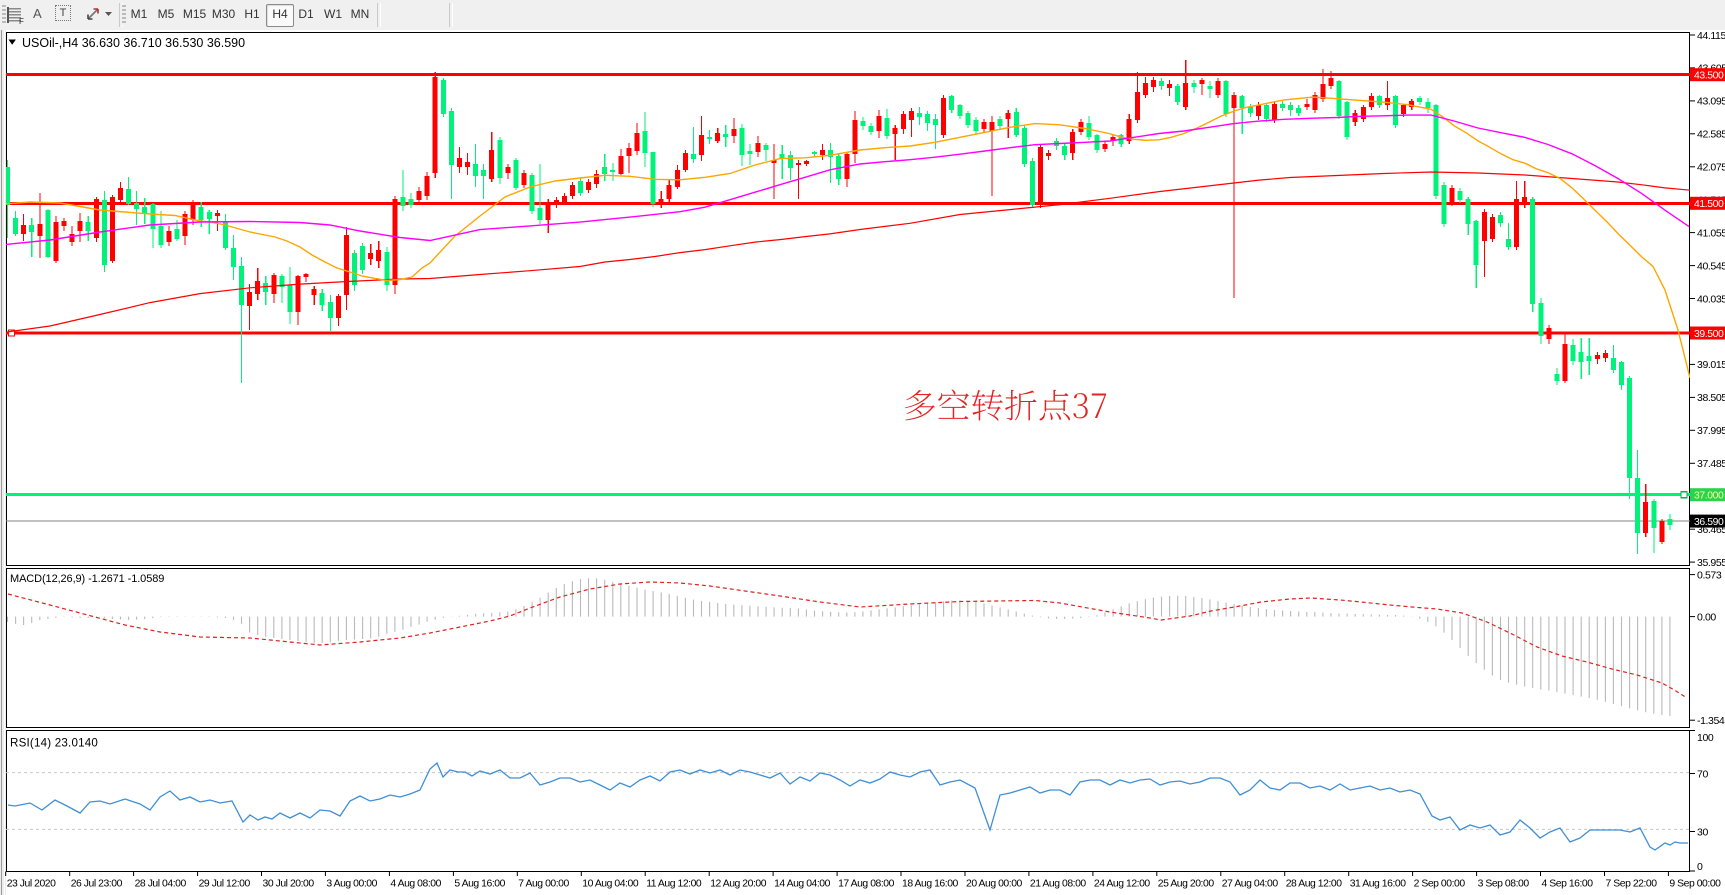  I want to click on svg-text: 4 Sep 16:00, so click(1568, 884).